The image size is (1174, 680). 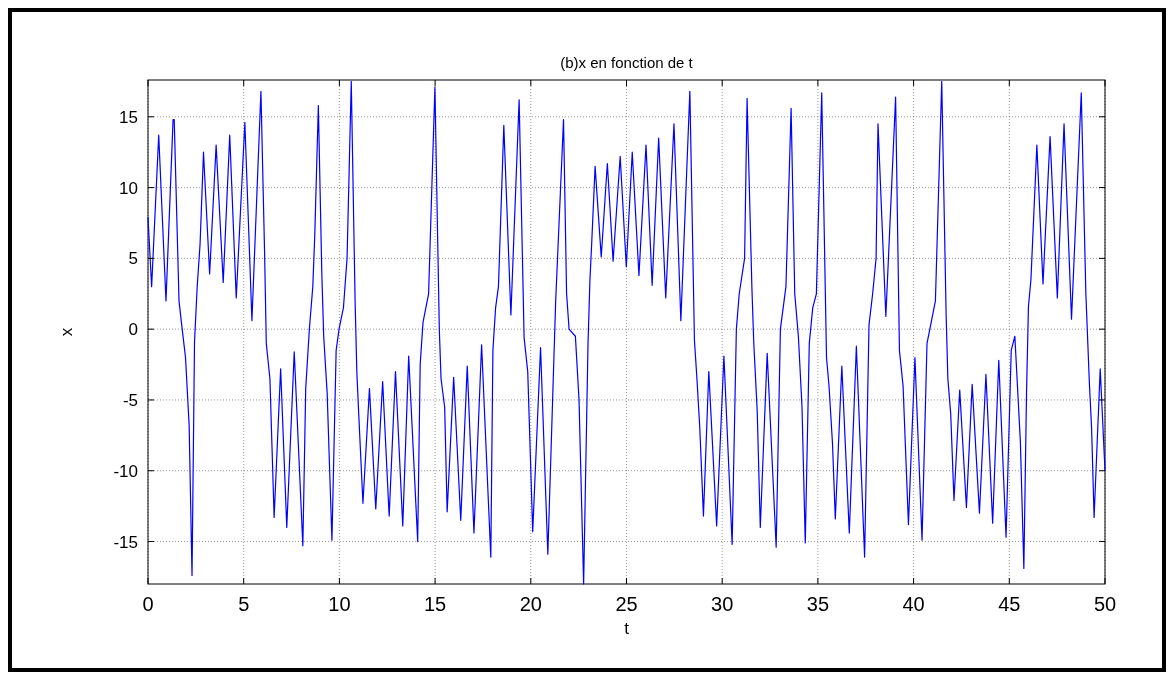 What do you see at coordinates (913, 604) in the screenshot?
I see `x-tick-label: 40` at bounding box center [913, 604].